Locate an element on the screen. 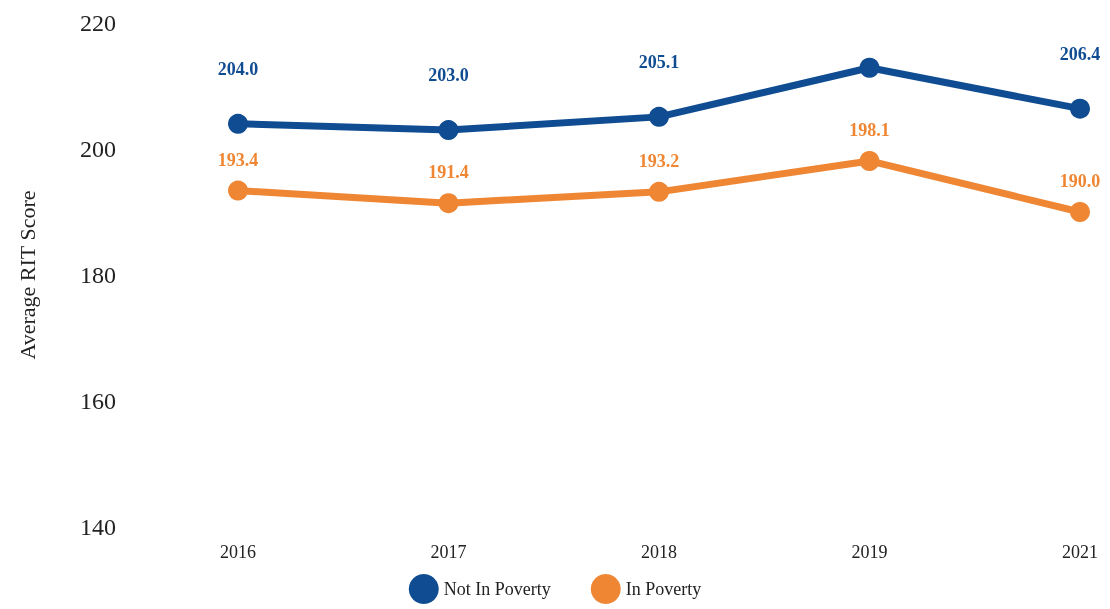 This screenshot has height=609, width=1110. data-label: 191.4 is located at coordinates (448, 172).